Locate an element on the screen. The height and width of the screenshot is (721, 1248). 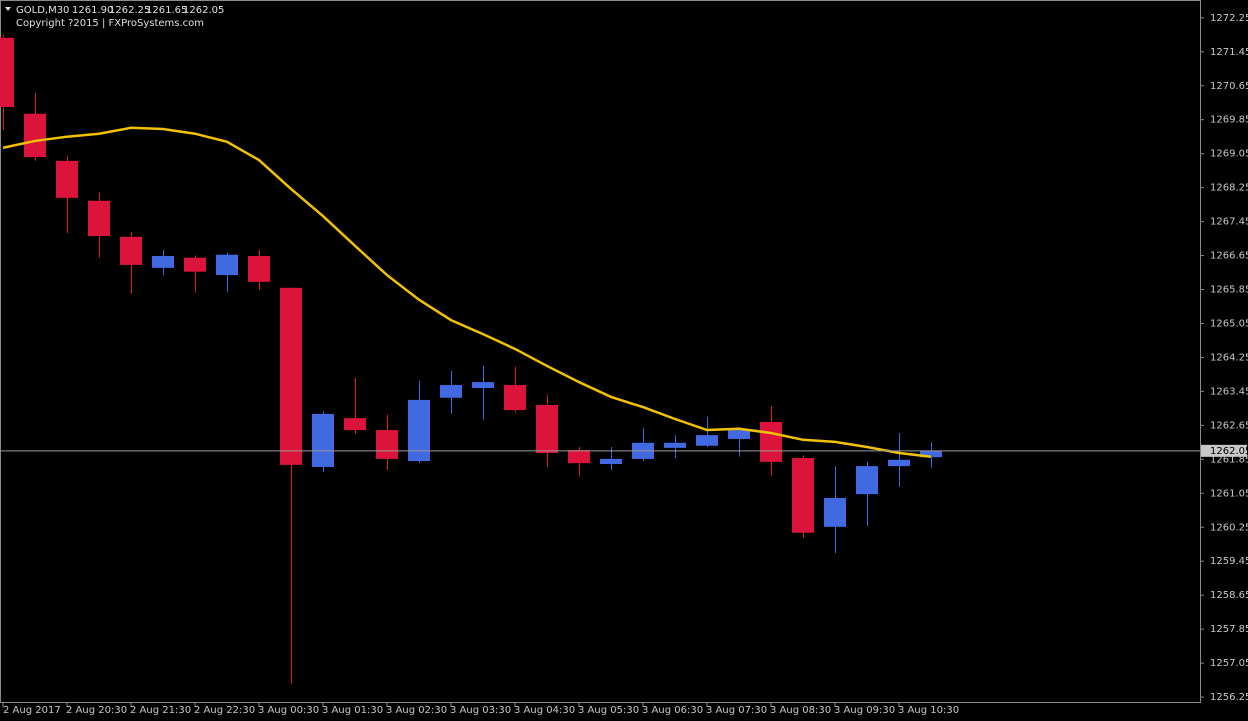
y-tick-label: 1259.45 is located at coordinates (1229, 561).